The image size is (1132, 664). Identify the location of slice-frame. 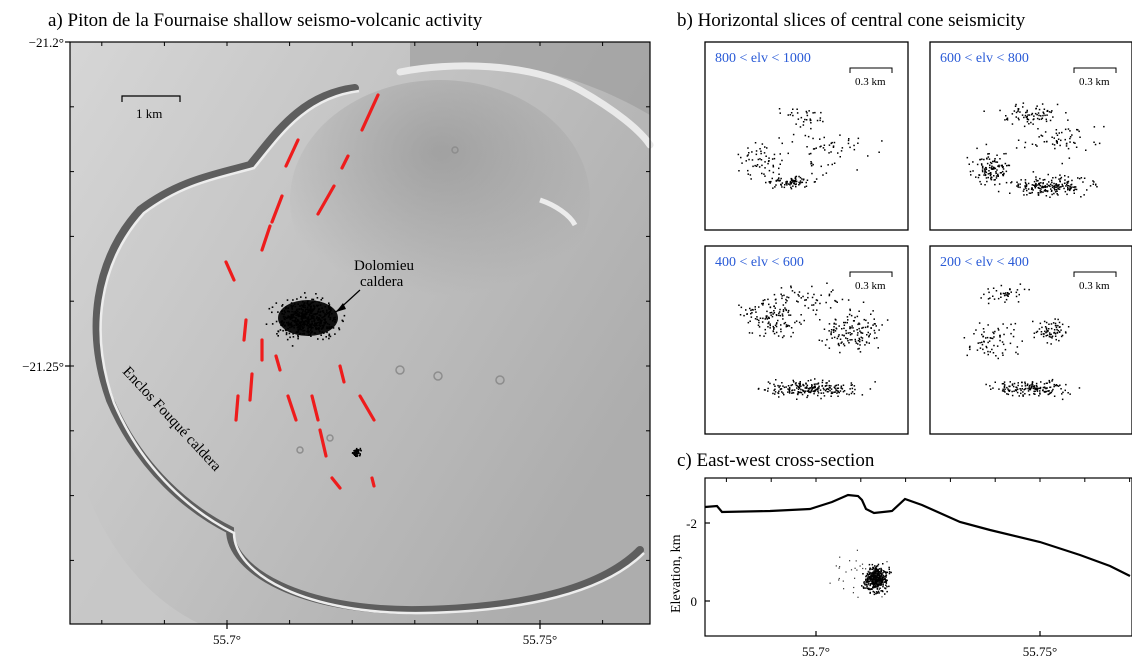
(806, 340).